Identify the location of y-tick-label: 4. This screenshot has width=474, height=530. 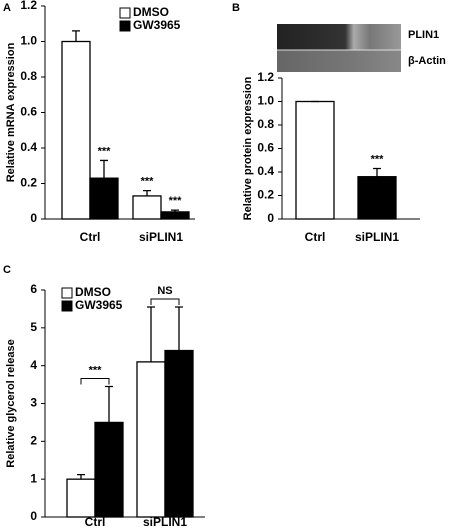
(33, 365).